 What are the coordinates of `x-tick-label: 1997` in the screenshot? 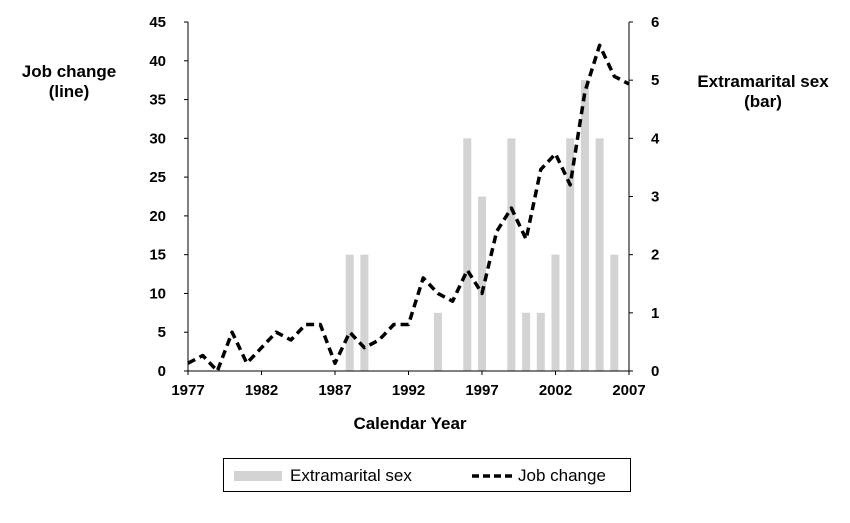 It's located at (481, 390).